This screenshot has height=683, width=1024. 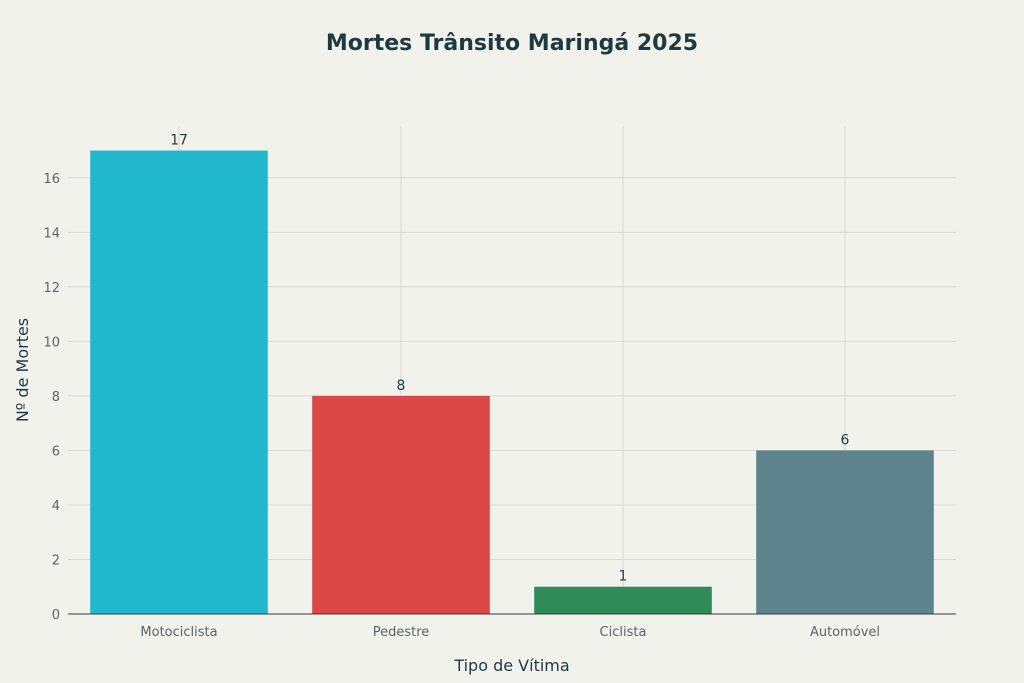 What do you see at coordinates (511, 665) in the screenshot?
I see `x-axis-title: Tipo de Vítima` at bounding box center [511, 665].